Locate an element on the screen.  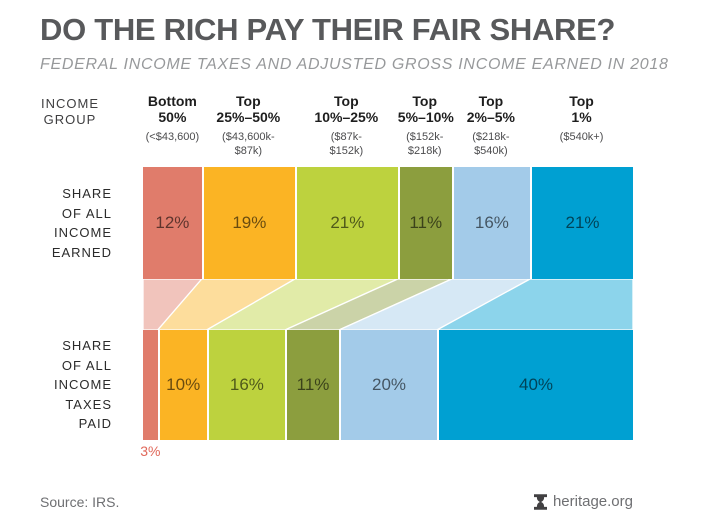
column-header-top-5-10: Top 5%–10% ($152k- $218k) is located at coordinates (425, 126).